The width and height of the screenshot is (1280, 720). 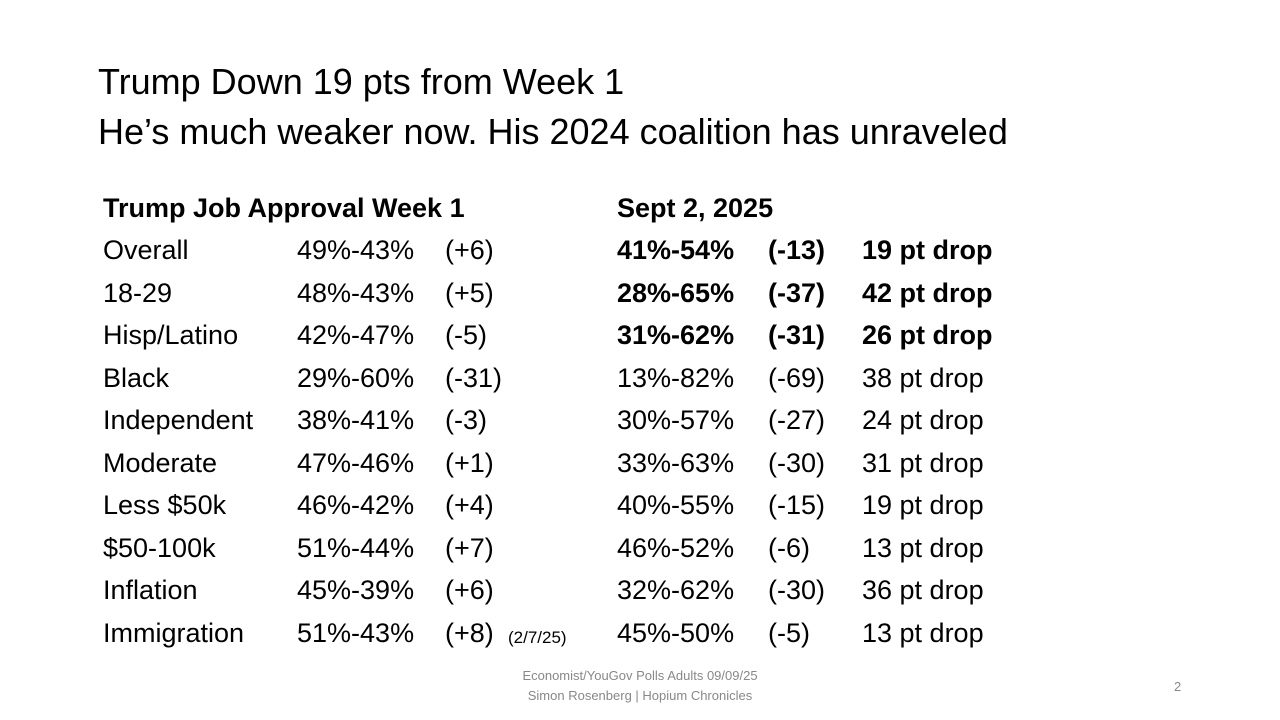 What do you see at coordinates (676, 335) in the screenshot?
I see `cell-sept: 31%-62%` at bounding box center [676, 335].